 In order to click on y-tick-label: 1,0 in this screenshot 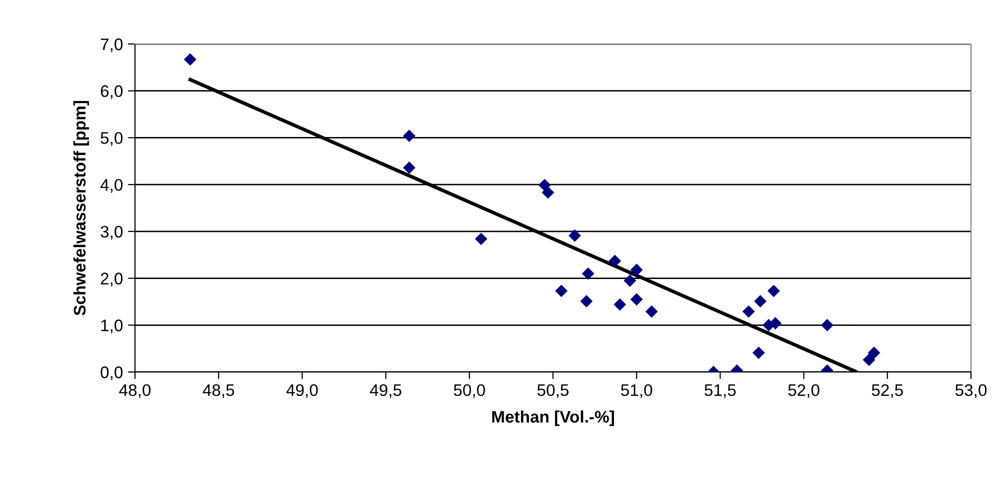, I will do `click(112, 327)`.